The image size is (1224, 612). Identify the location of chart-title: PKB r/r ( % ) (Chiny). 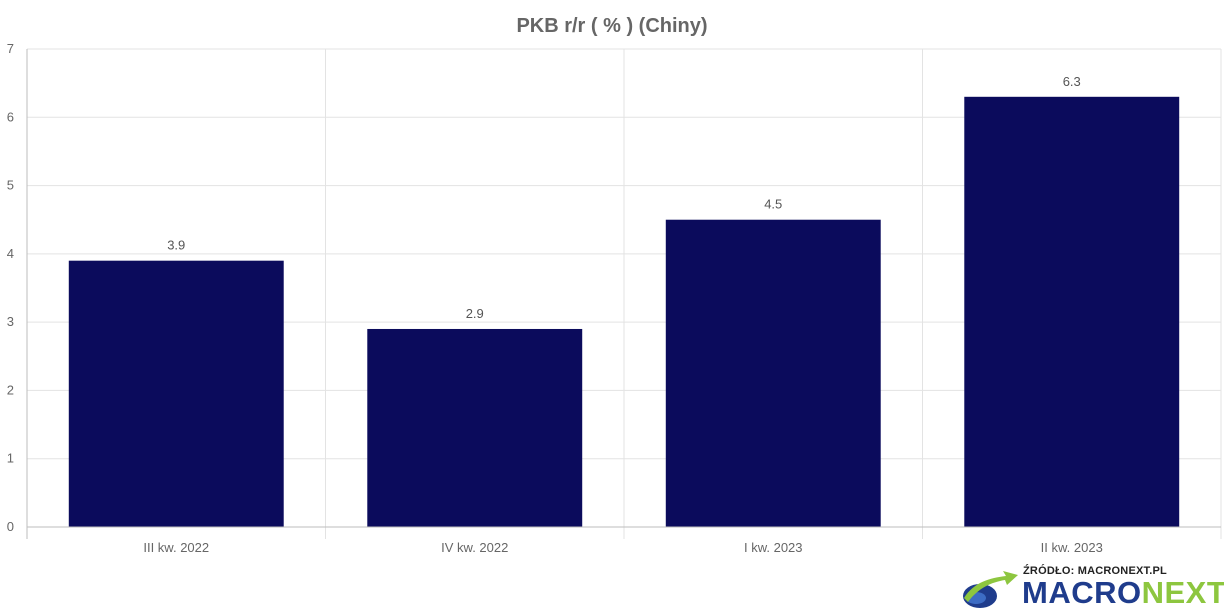
(611, 26).